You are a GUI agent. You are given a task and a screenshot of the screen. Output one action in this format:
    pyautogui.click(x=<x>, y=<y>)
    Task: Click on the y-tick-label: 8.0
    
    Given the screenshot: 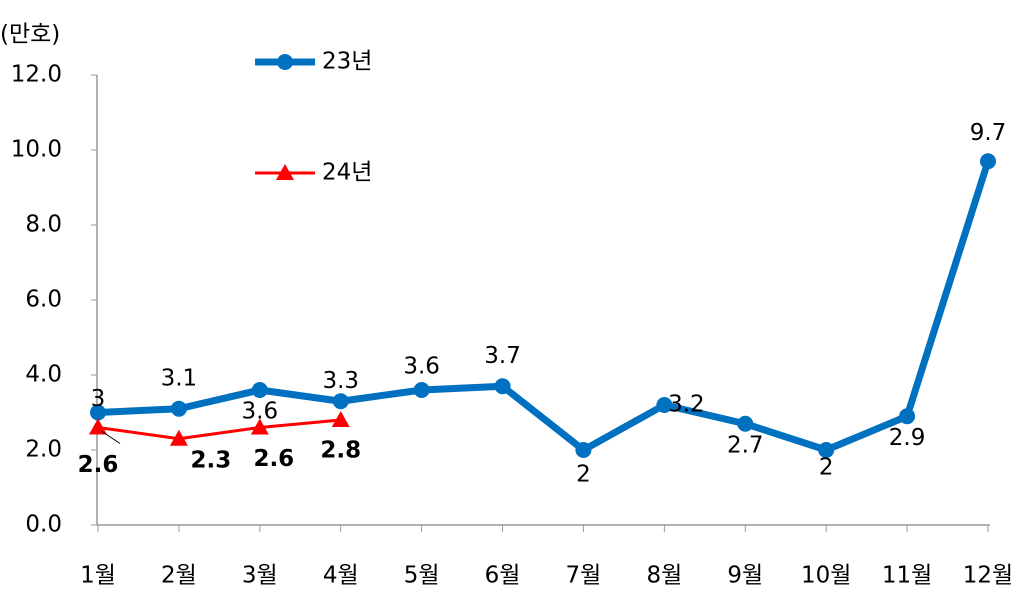 What is the action you would take?
    pyautogui.click(x=43, y=225)
    